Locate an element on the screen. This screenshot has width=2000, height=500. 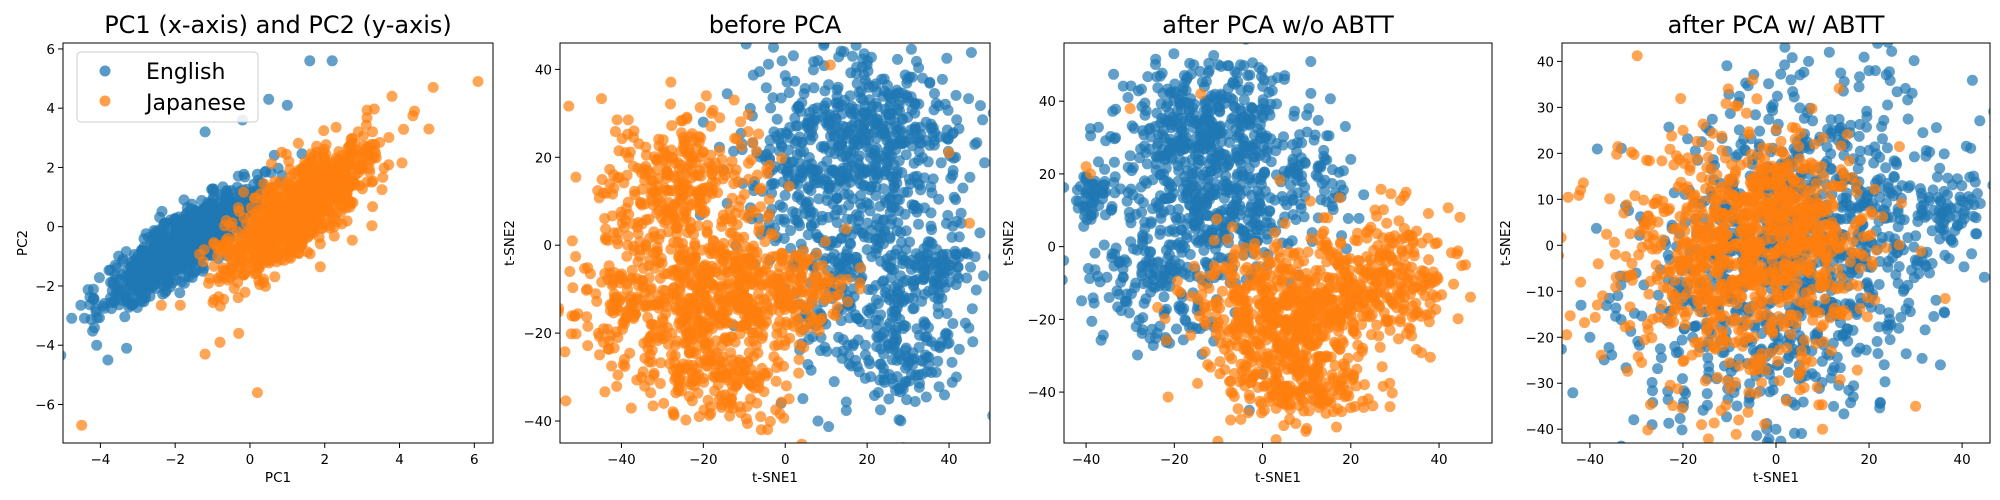
y-tick-label: 20 is located at coordinates (543, 158).